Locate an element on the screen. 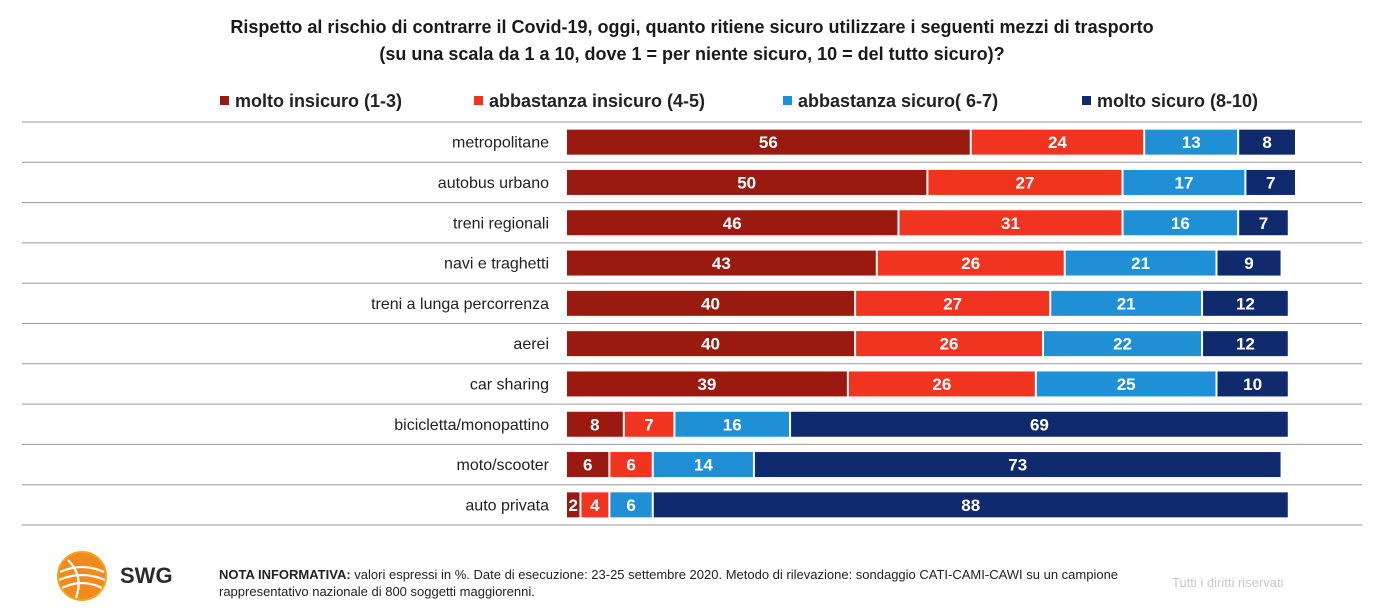 Image resolution: width=1384 pixels, height=614 pixels. data-label: 24 is located at coordinates (1057, 142).